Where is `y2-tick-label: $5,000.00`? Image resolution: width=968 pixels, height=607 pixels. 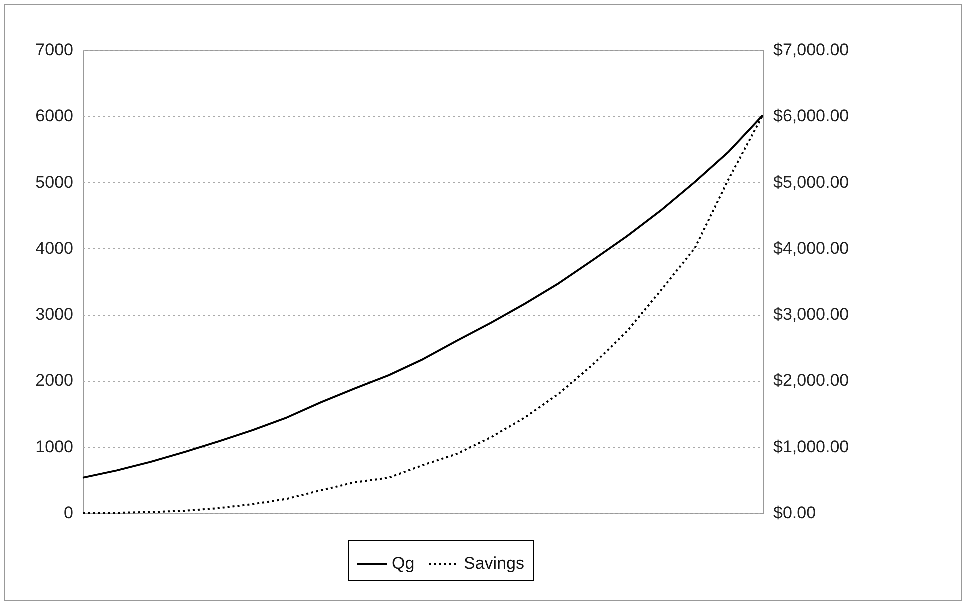
y2-tick-label: $5,000.00 is located at coordinates (812, 182).